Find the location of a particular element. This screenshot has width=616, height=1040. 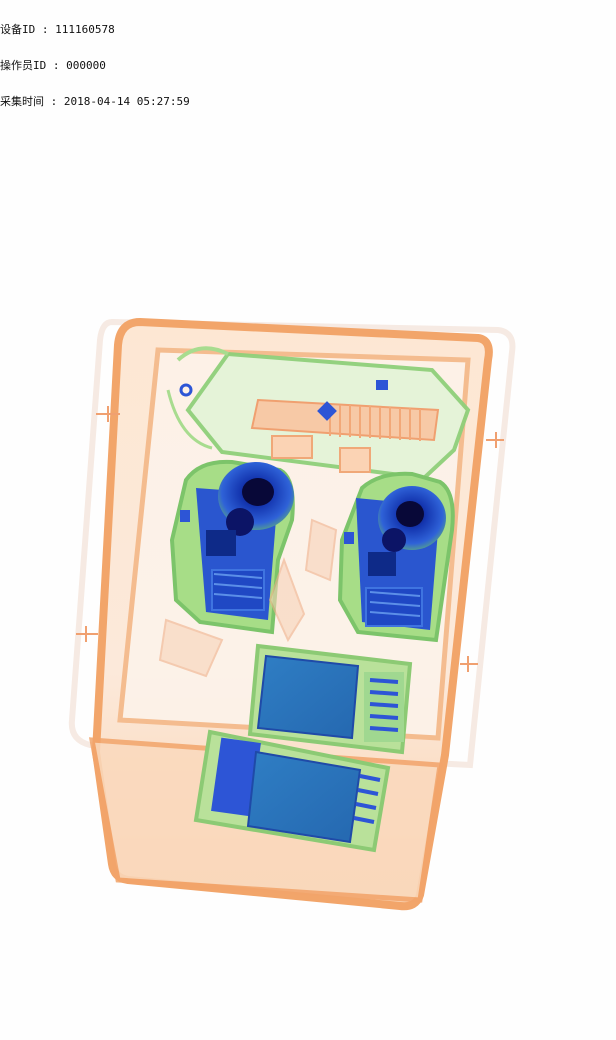

operator-id-row: 操作员ID : 000000 is located at coordinates (95, 66).